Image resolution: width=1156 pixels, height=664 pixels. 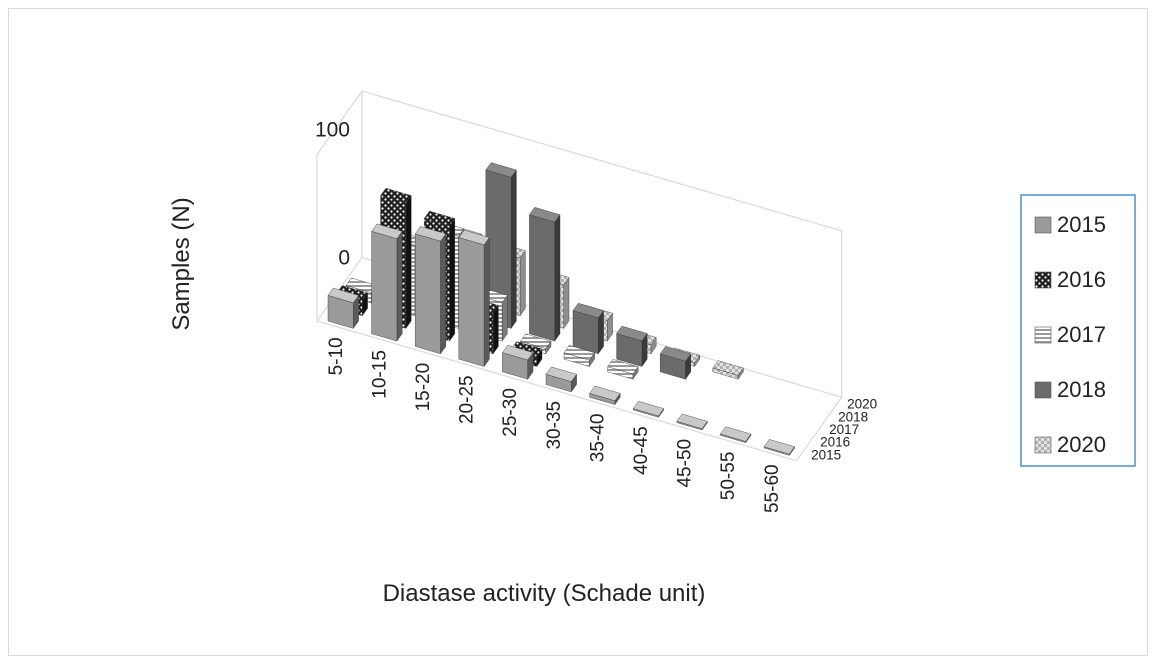 I want to click on legend-label: 2018, so click(x=1081, y=389).